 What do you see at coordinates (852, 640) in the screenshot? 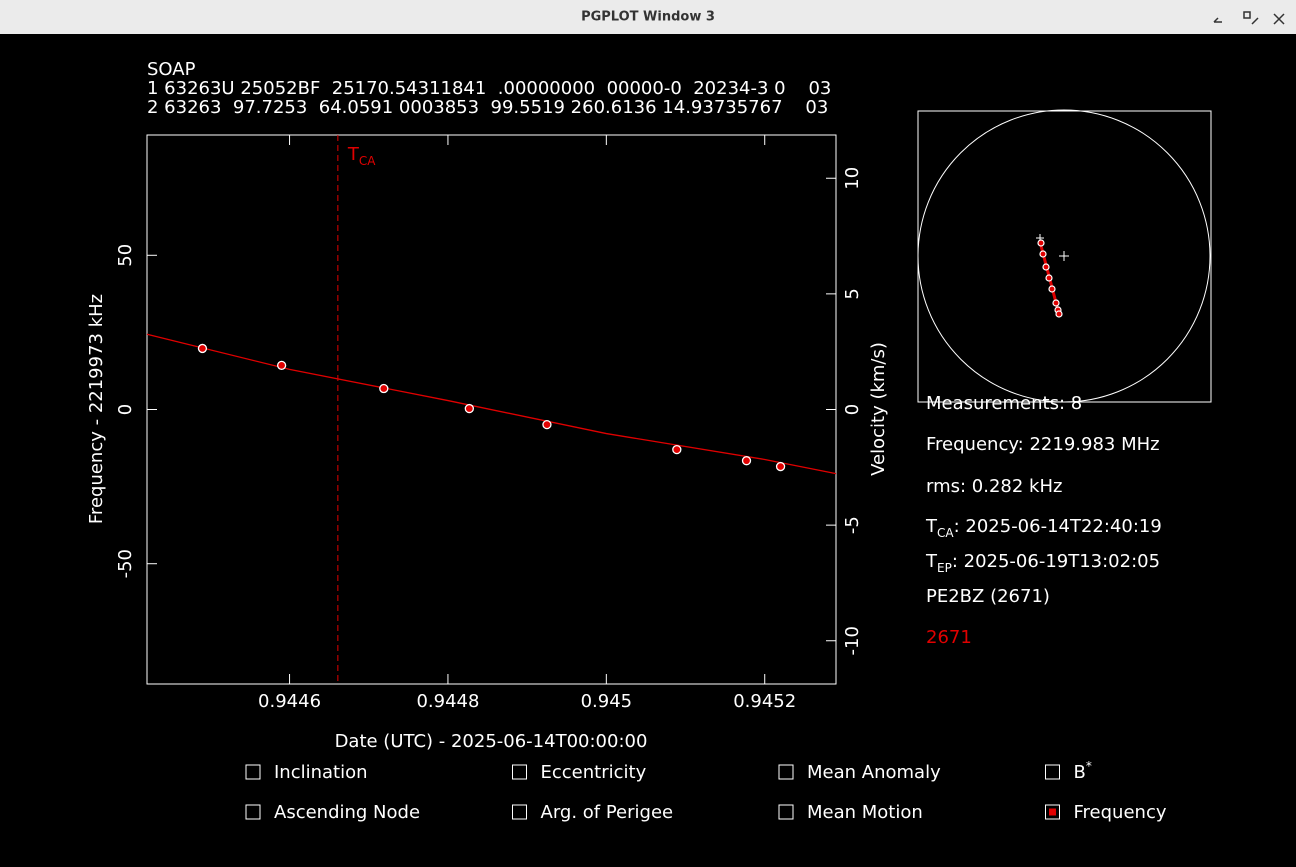
I see `y2-tick-label: -10` at bounding box center [852, 640].